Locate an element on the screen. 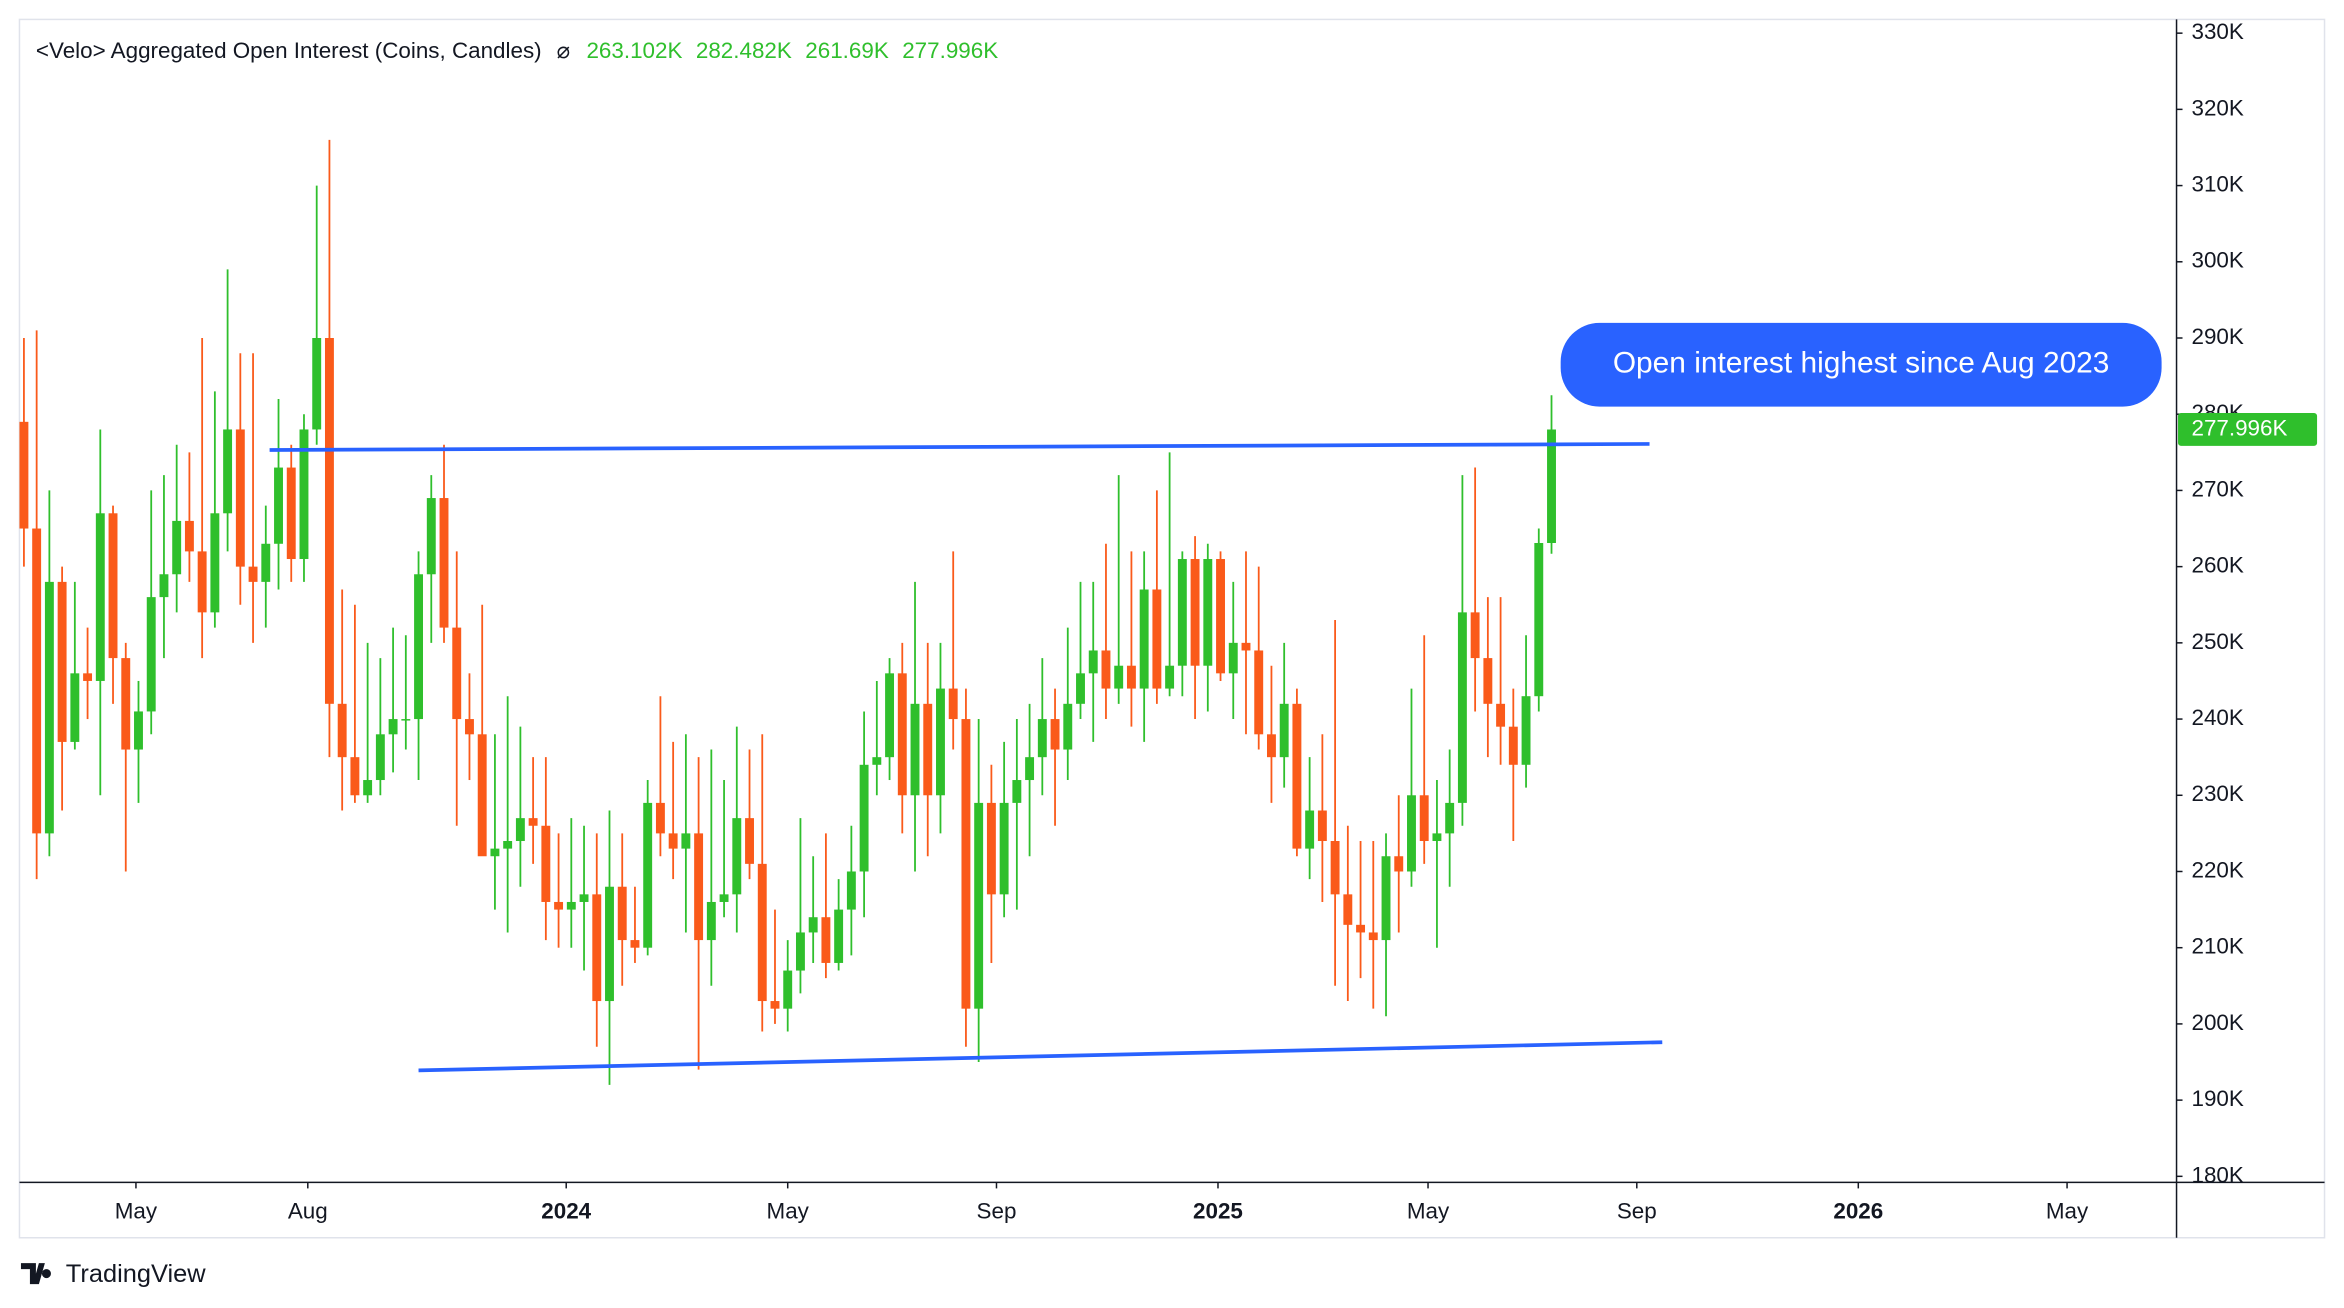 The image size is (2344, 1308). x-tick-label: Sep is located at coordinates (997, 1210).